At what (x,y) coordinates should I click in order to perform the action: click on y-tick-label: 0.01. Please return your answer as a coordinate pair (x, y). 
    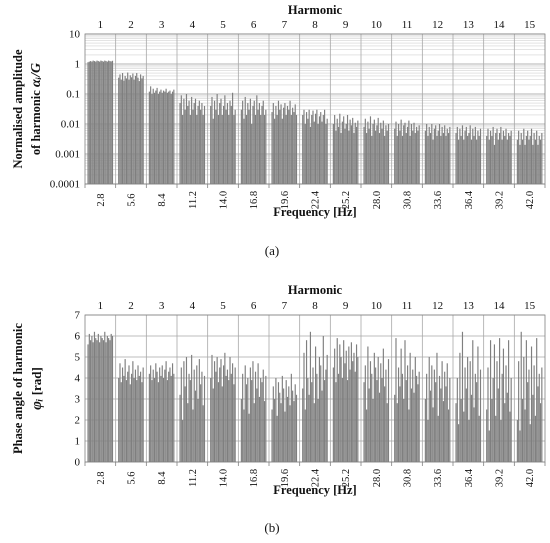
    Looking at the image, I should click on (70, 125).